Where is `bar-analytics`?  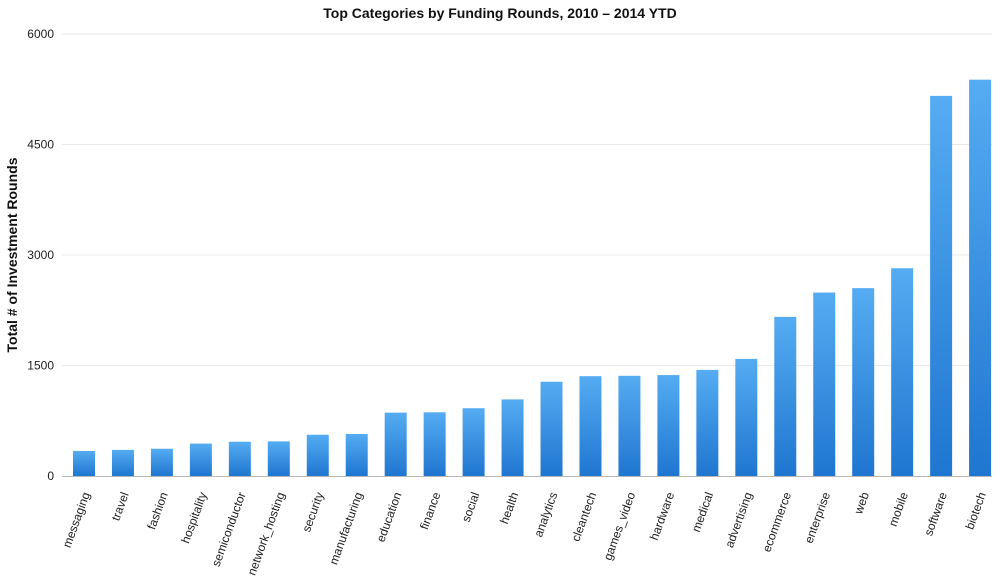
bar-analytics is located at coordinates (551, 428).